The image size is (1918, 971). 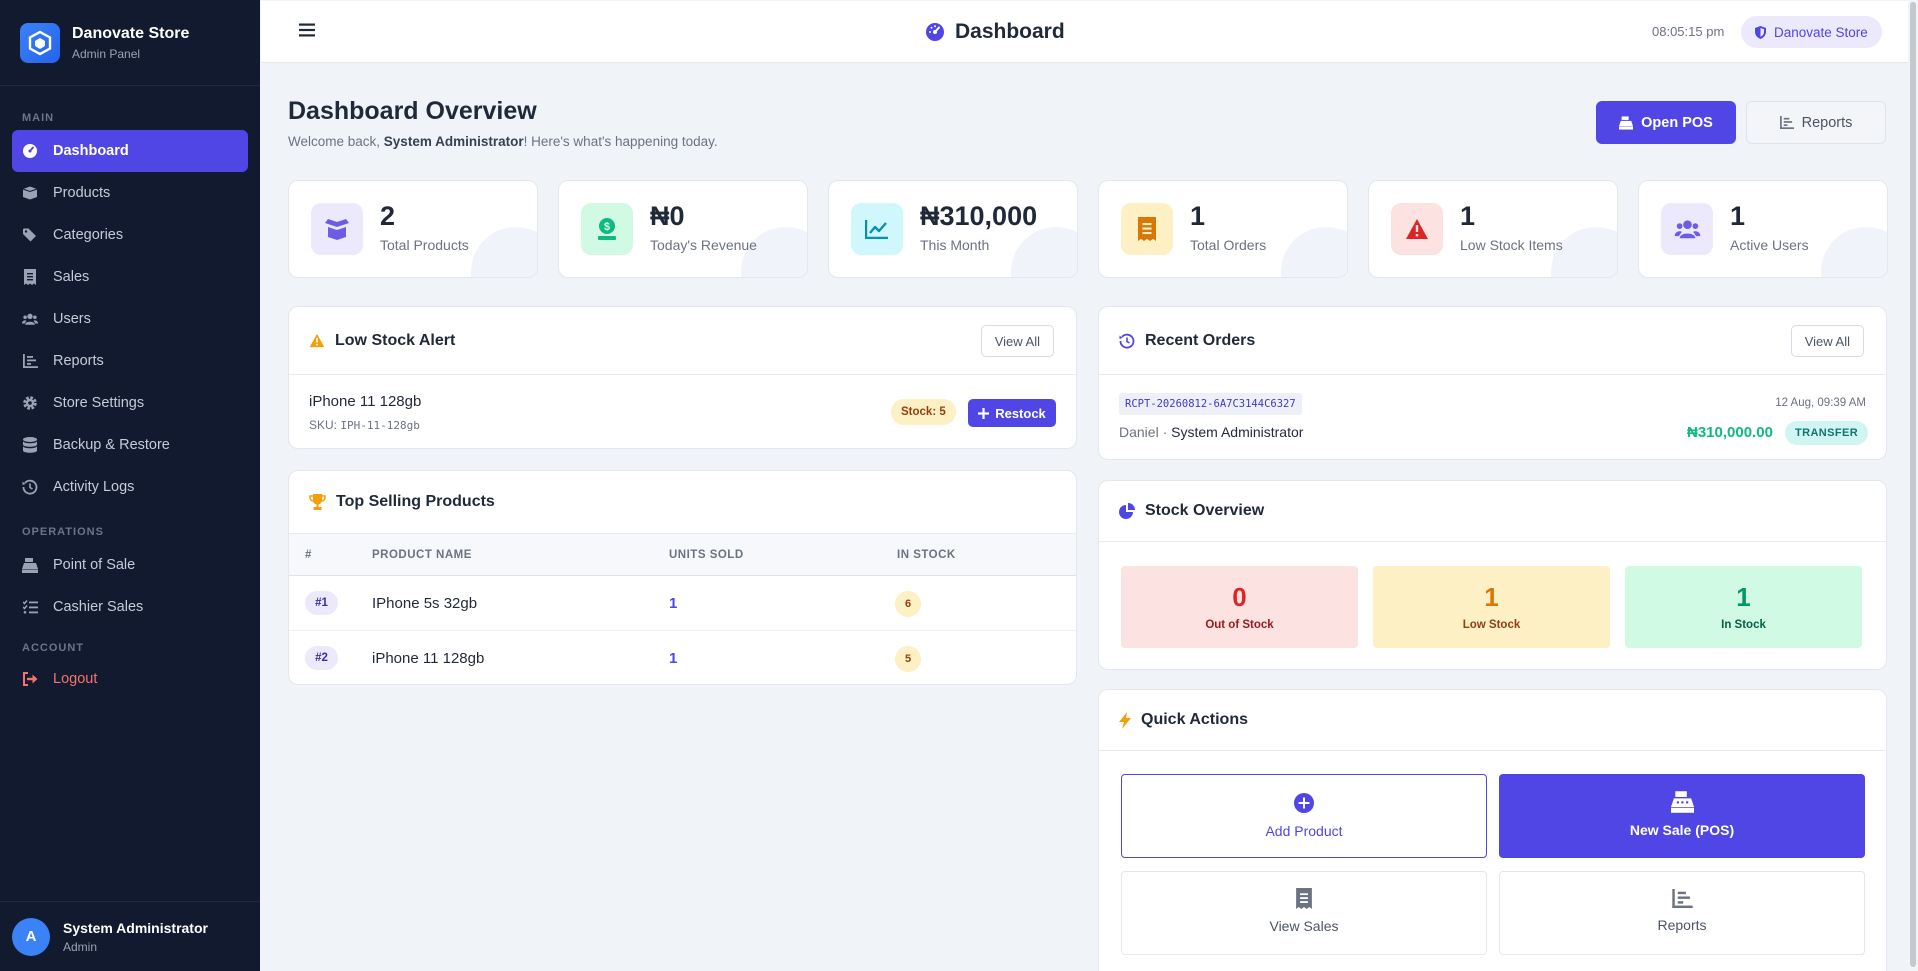 What do you see at coordinates (1012, 413) in the screenshot?
I see `restock-button: Restock` at bounding box center [1012, 413].